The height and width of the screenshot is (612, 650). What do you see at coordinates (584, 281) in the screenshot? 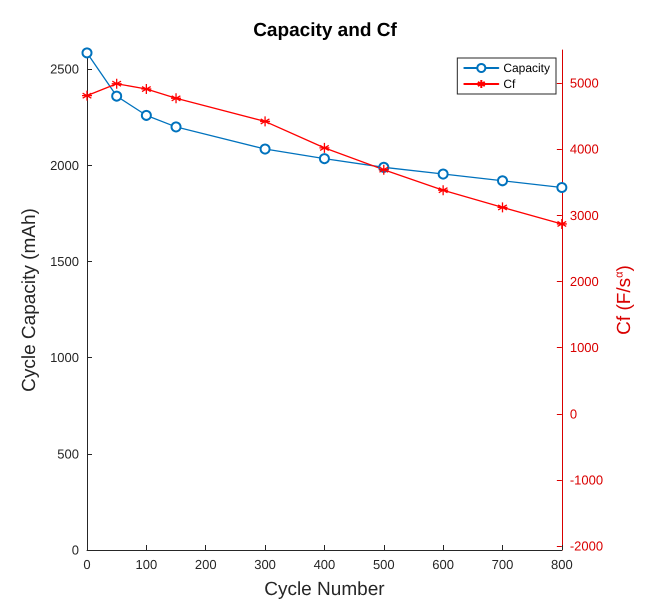
I see `y2-tick-label: 2000` at bounding box center [584, 281].